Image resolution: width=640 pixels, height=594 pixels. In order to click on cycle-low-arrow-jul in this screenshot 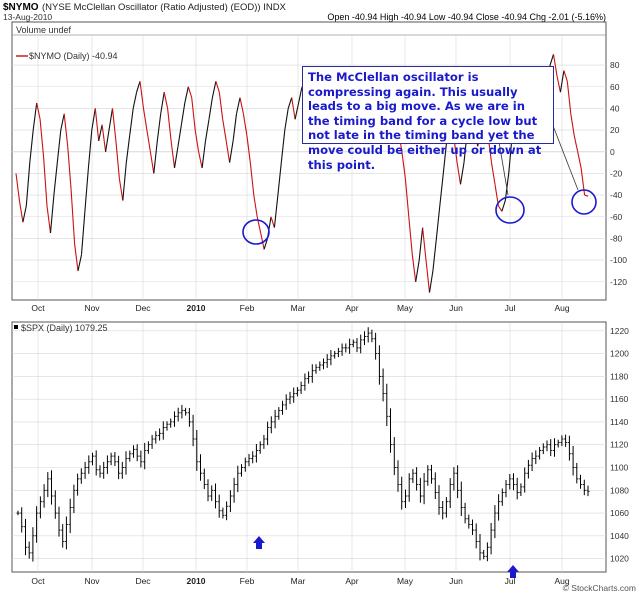, I will do `click(513, 571)`.